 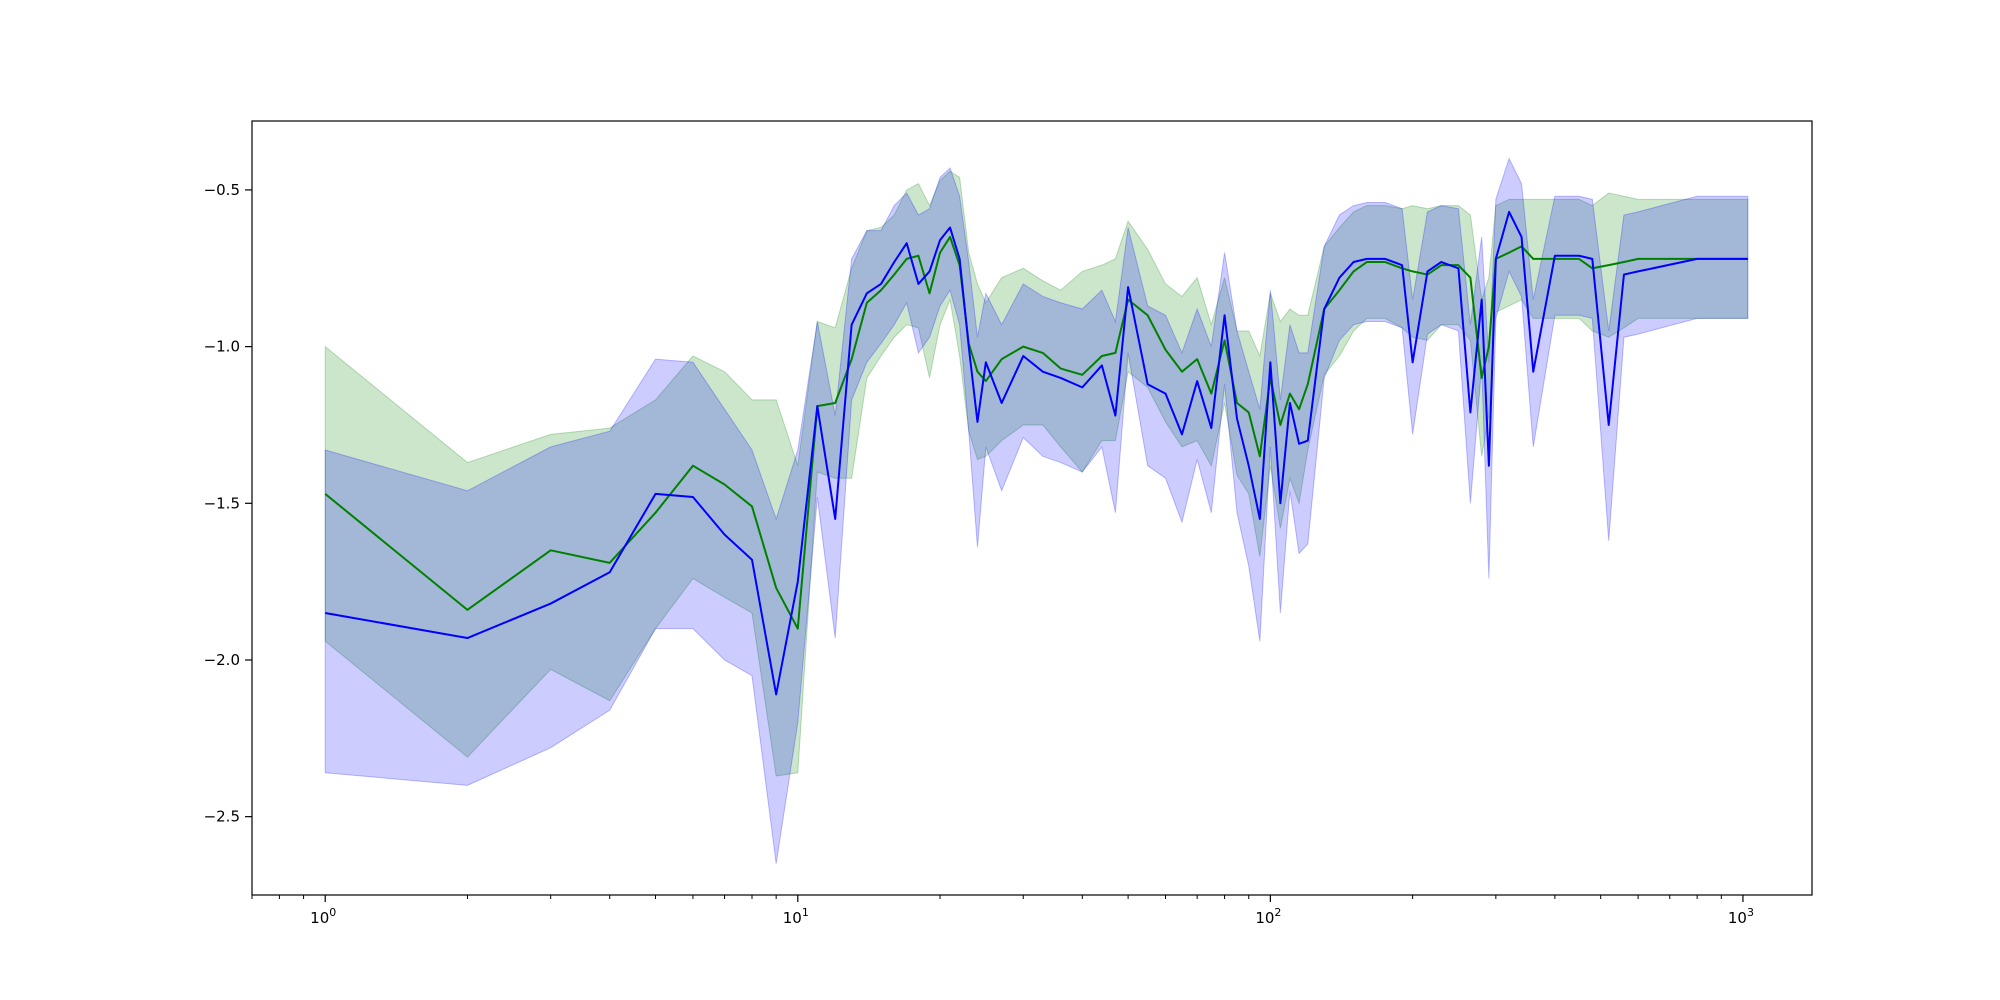 I want to click on x-tick-label: 10⁰, so click(x=323, y=916).